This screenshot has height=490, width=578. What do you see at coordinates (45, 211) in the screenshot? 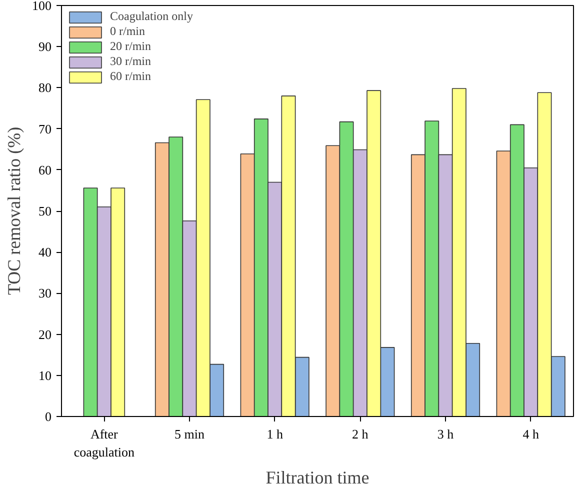
I see `y-tick-label: 50` at bounding box center [45, 211].